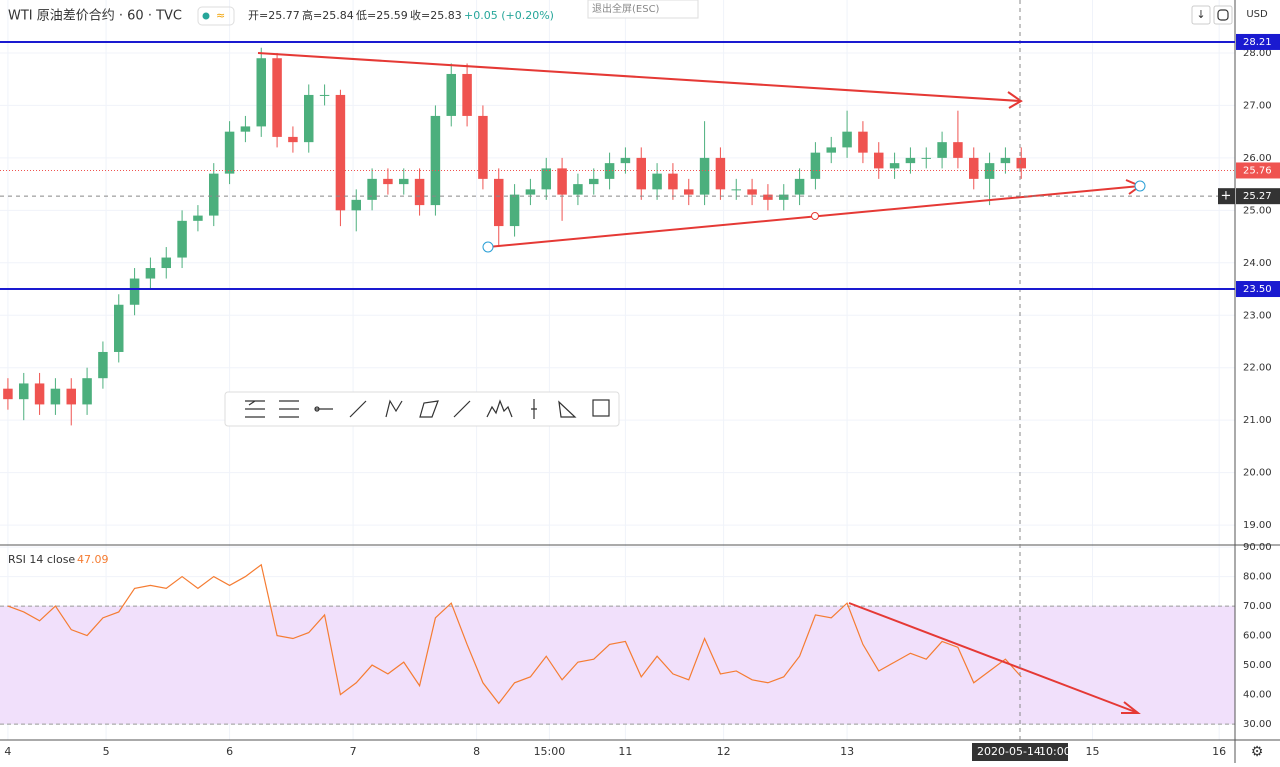 This screenshot has width=1280, height=767. I want to click on scroll-icon: ↓, so click(1200, 14).